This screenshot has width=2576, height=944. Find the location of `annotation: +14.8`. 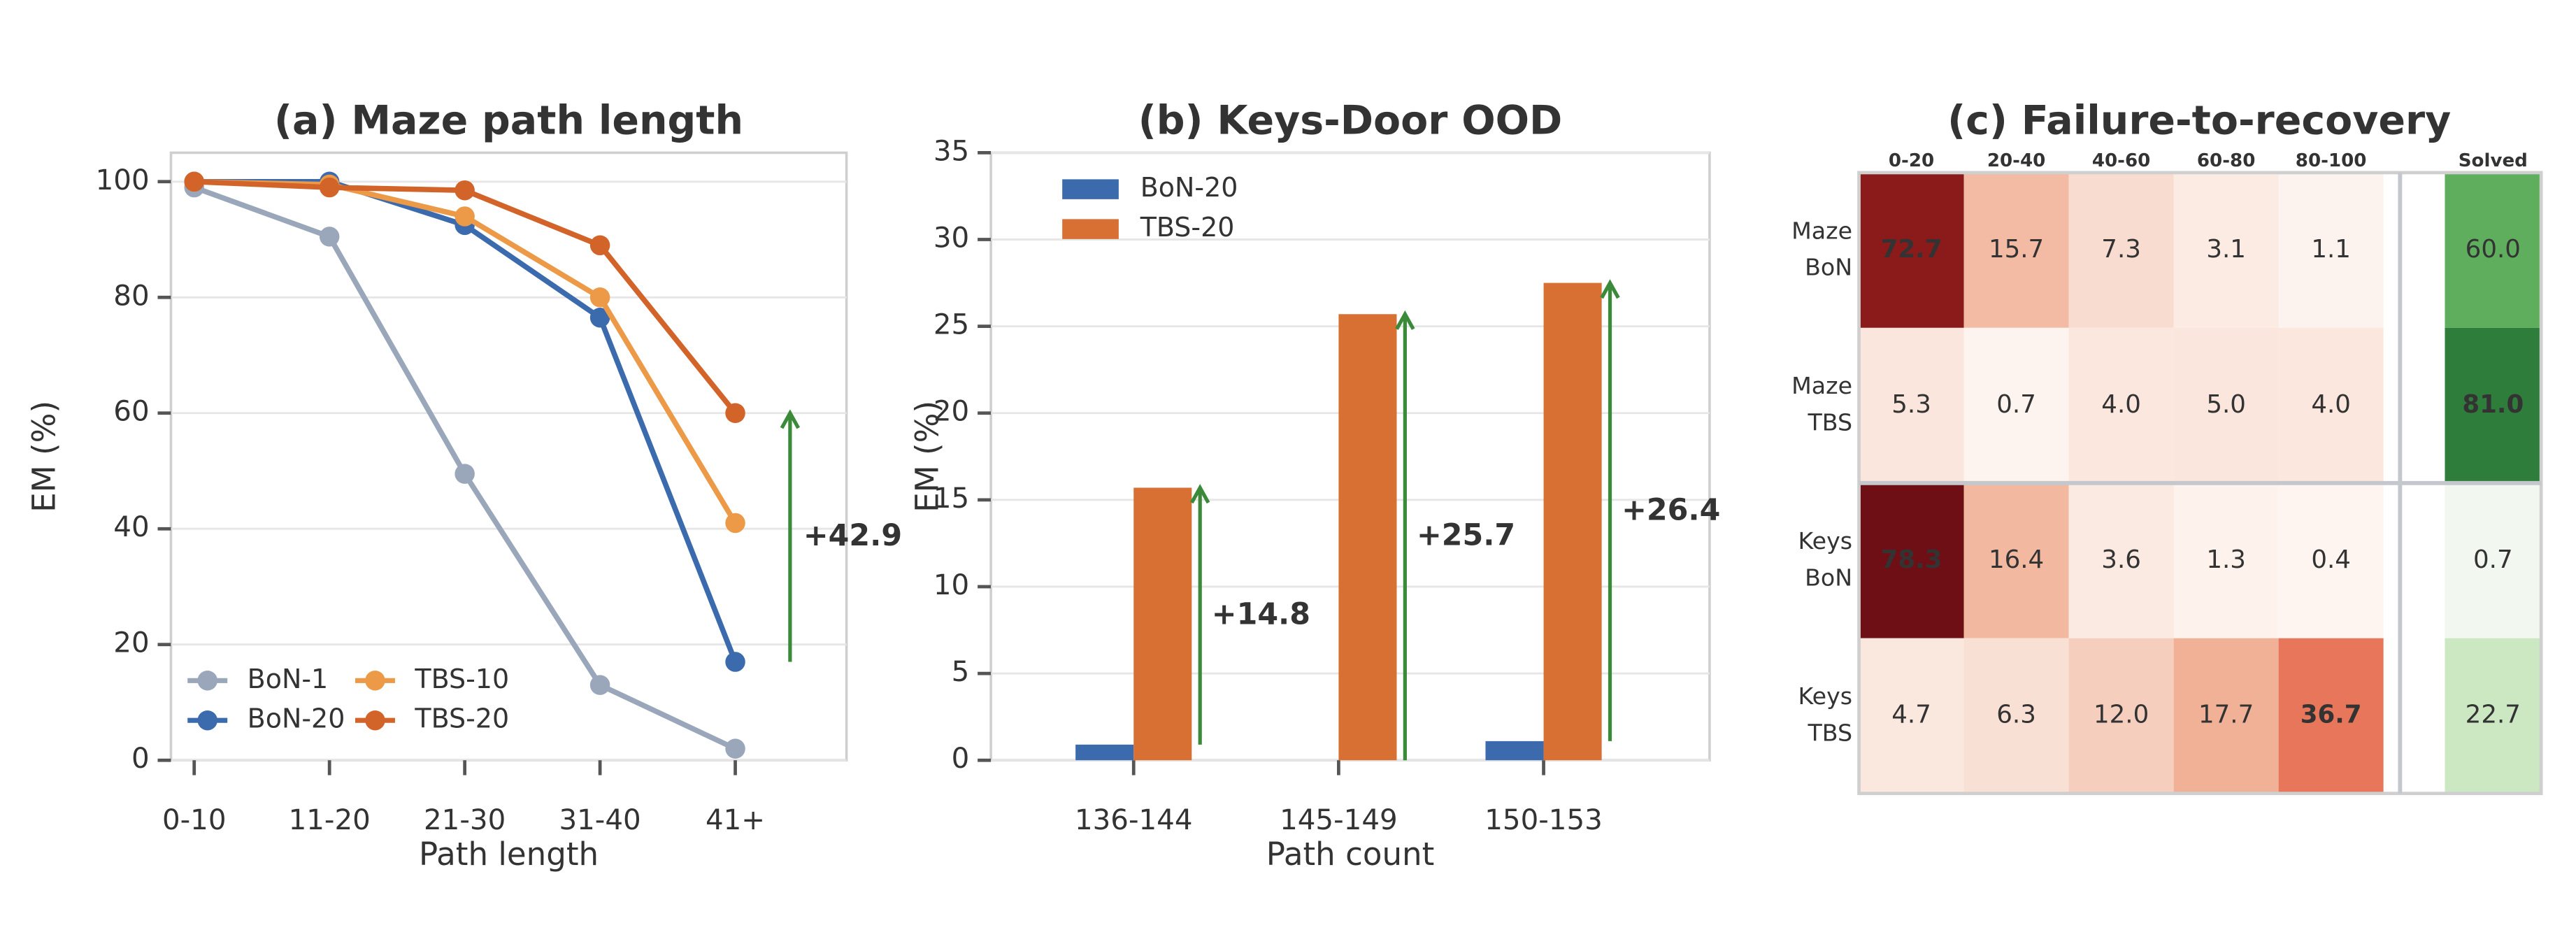

annotation: +14.8 is located at coordinates (1261, 614).